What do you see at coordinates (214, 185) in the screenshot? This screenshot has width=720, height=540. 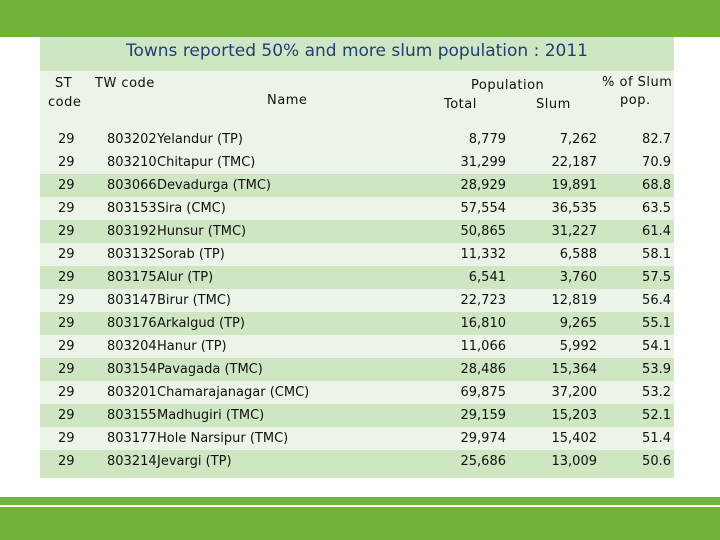 I see `cell-town-name: Devadurga (TMC)` at bounding box center [214, 185].